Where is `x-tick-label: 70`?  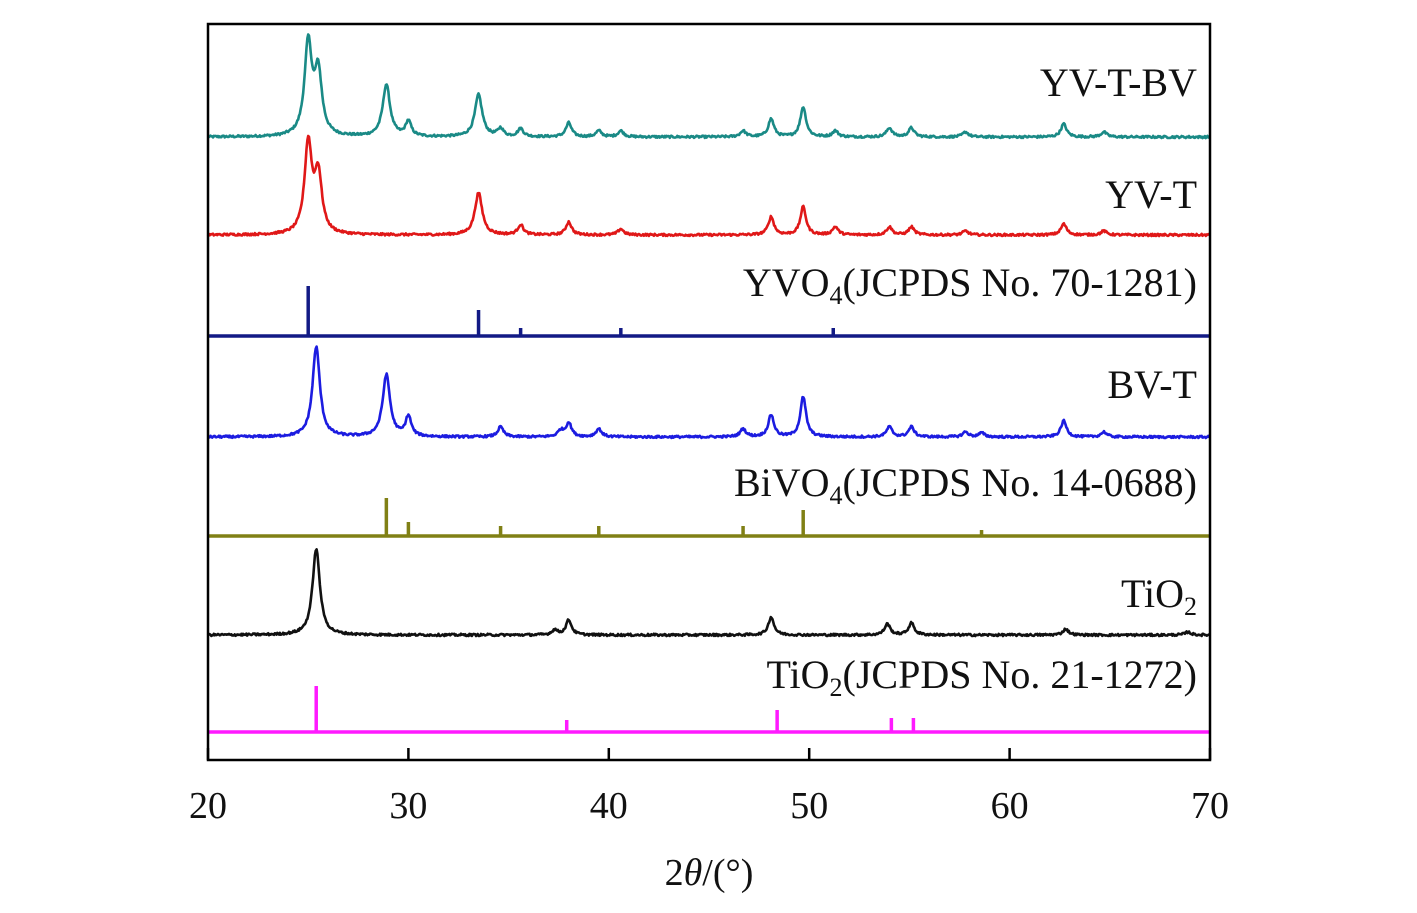 x-tick-label: 70 is located at coordinates (1210, 806).